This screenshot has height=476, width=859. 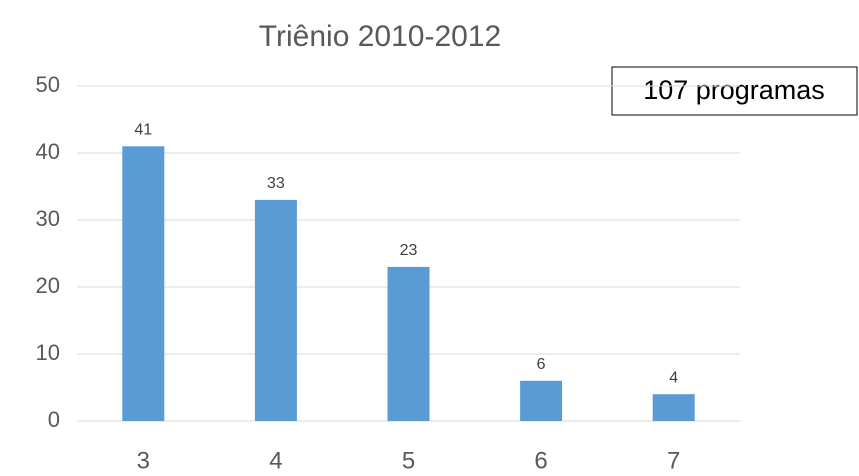 What do you see at coordinates (48, 285) in the screenshot?
I see `y-tick-label: 20` at bounding box center [48, 285].